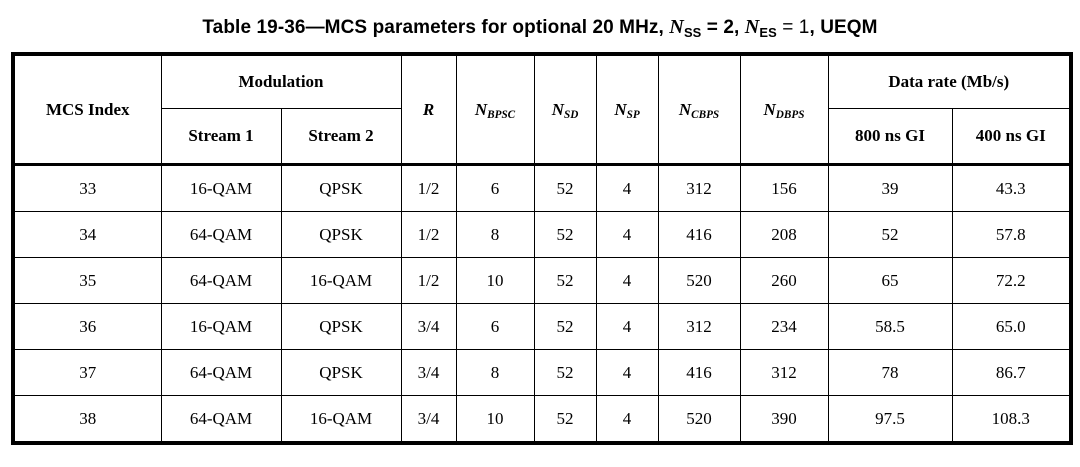 The height and width of the screenshot is (467, 1080). Describe the element at coordinates (890, 280) in the screenshot. I see `cell-rate-800ns: 65` at that location.